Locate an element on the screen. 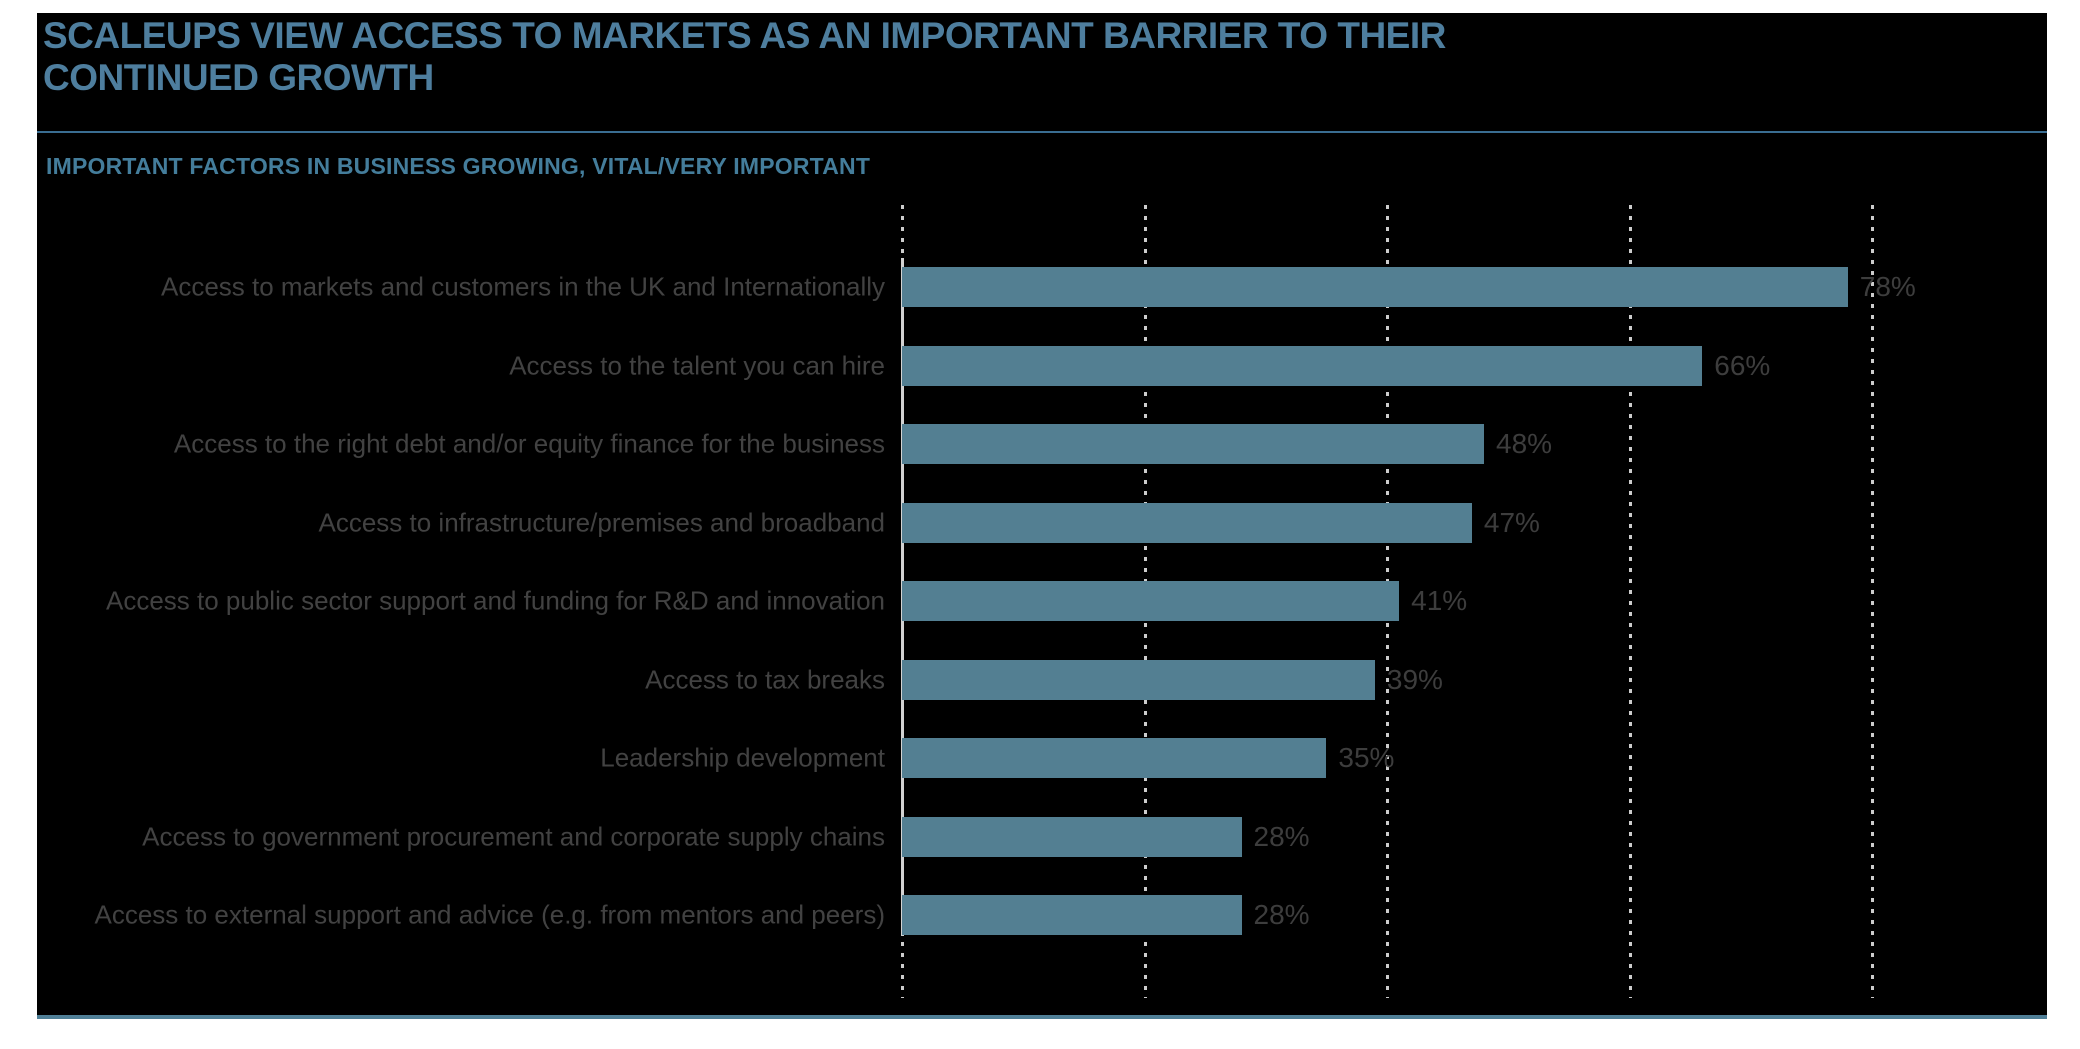 The width and height of the screenshot is (2080, 1049). bar-row: Access to the talent you can hire 66% is located at coordinates (1042, 365).